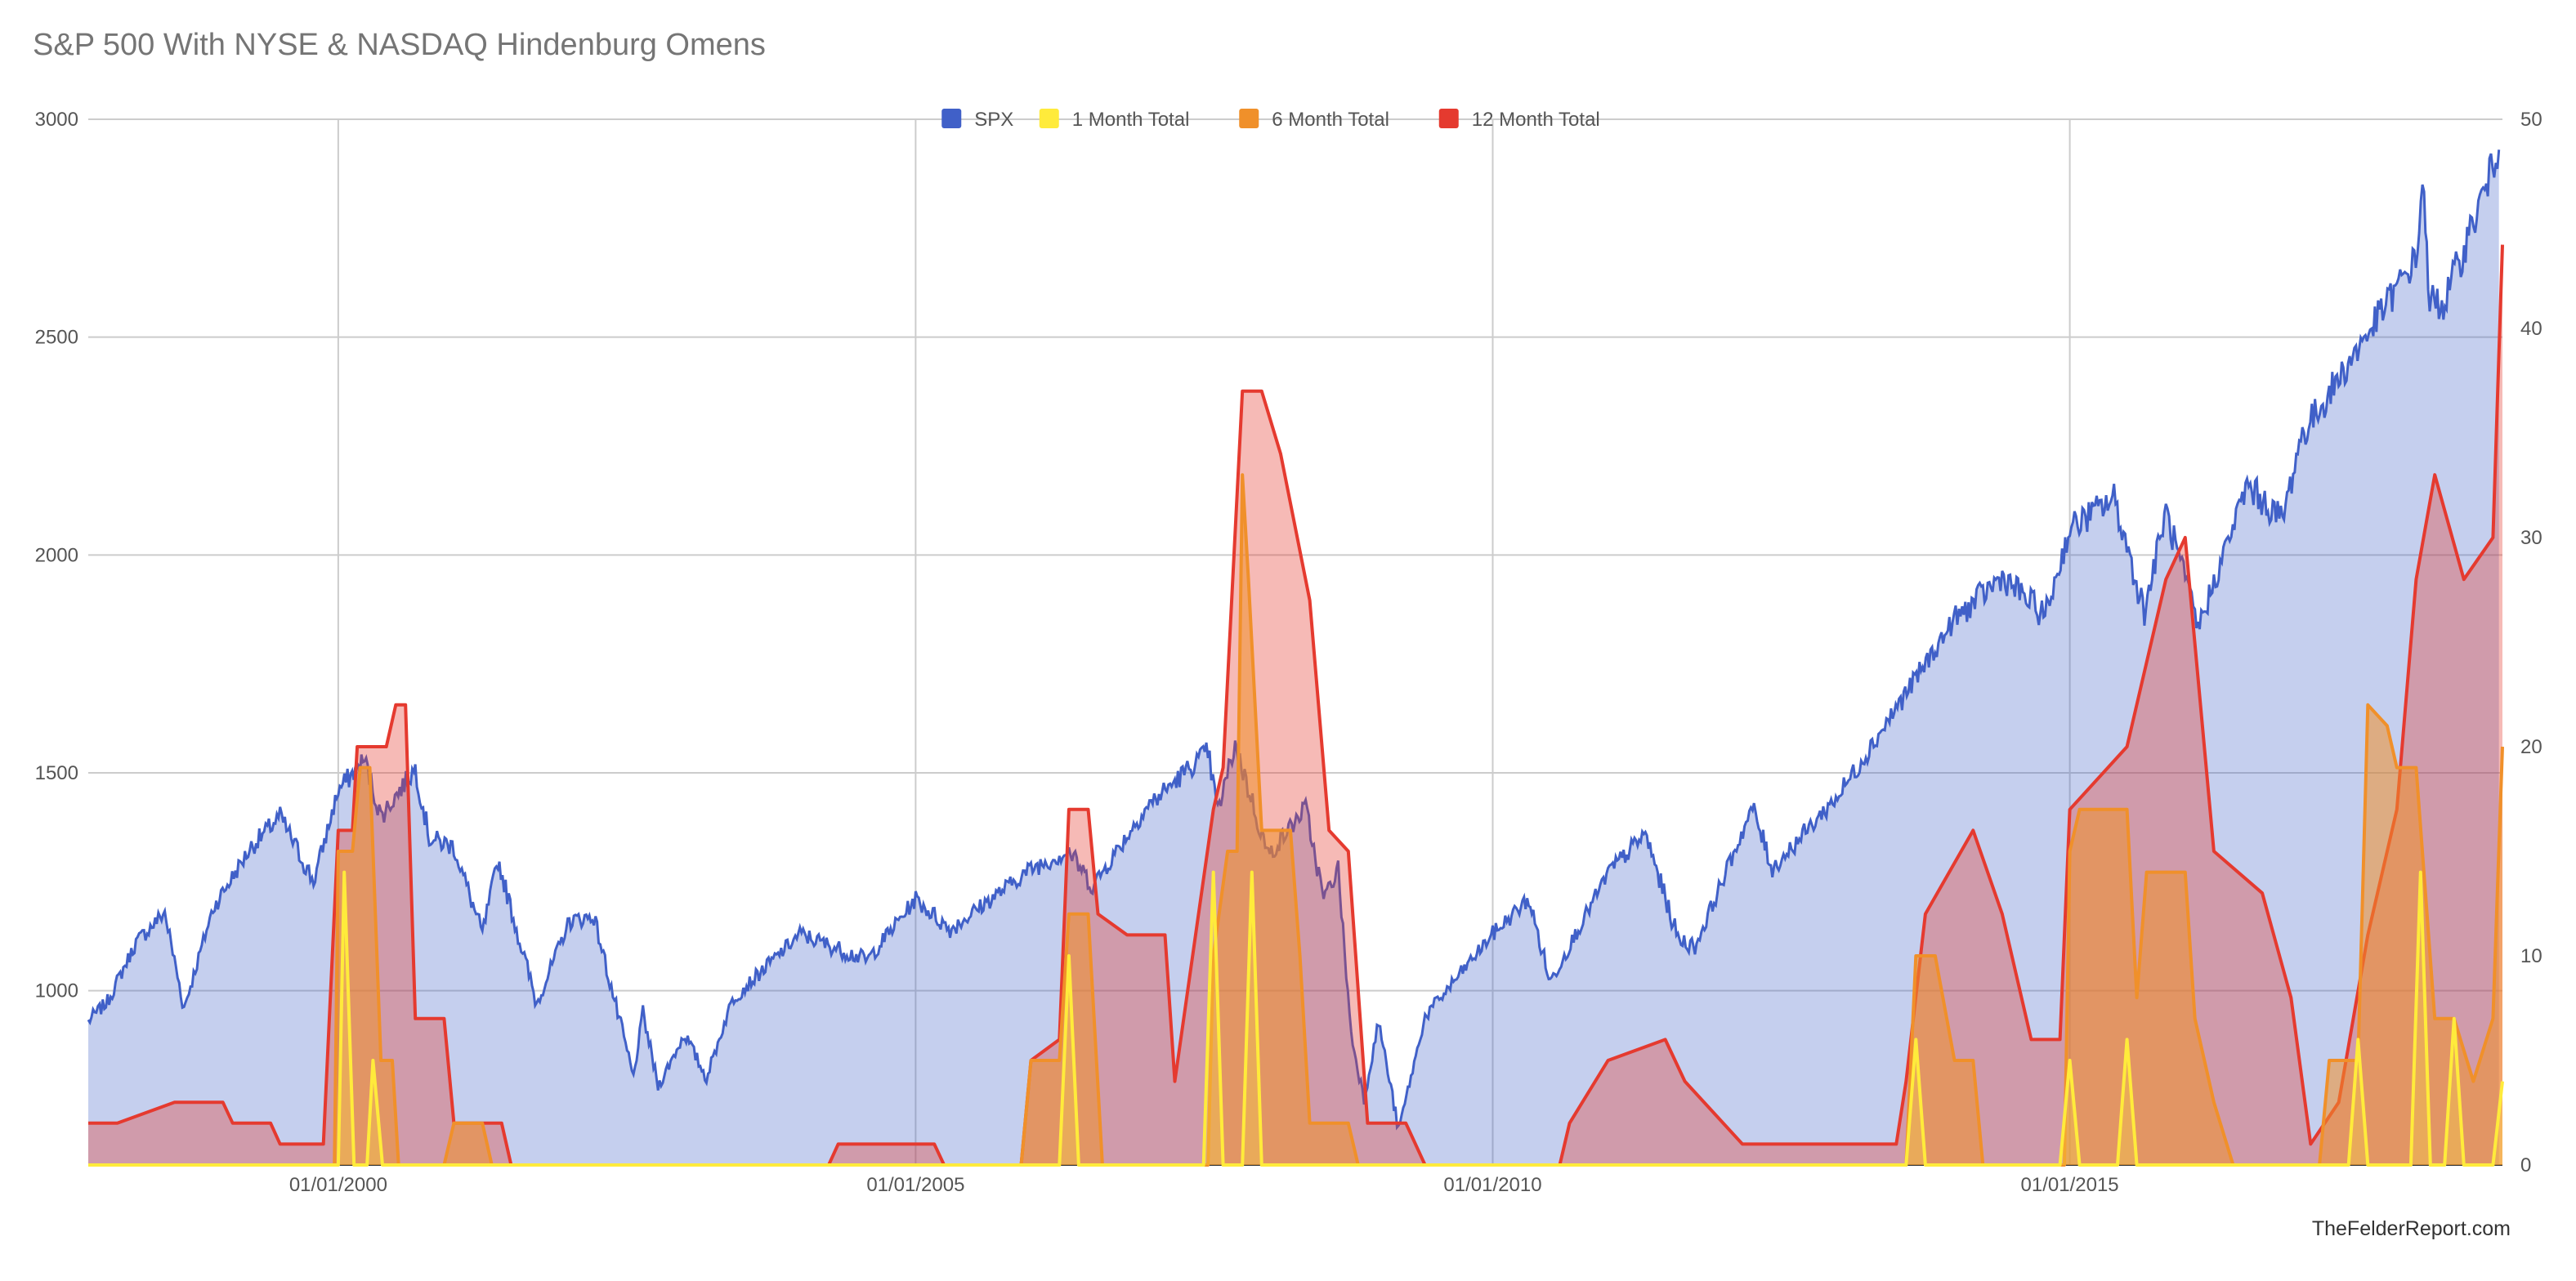  I want to click on y-left-tick-label: 2000, so click(56, 555).